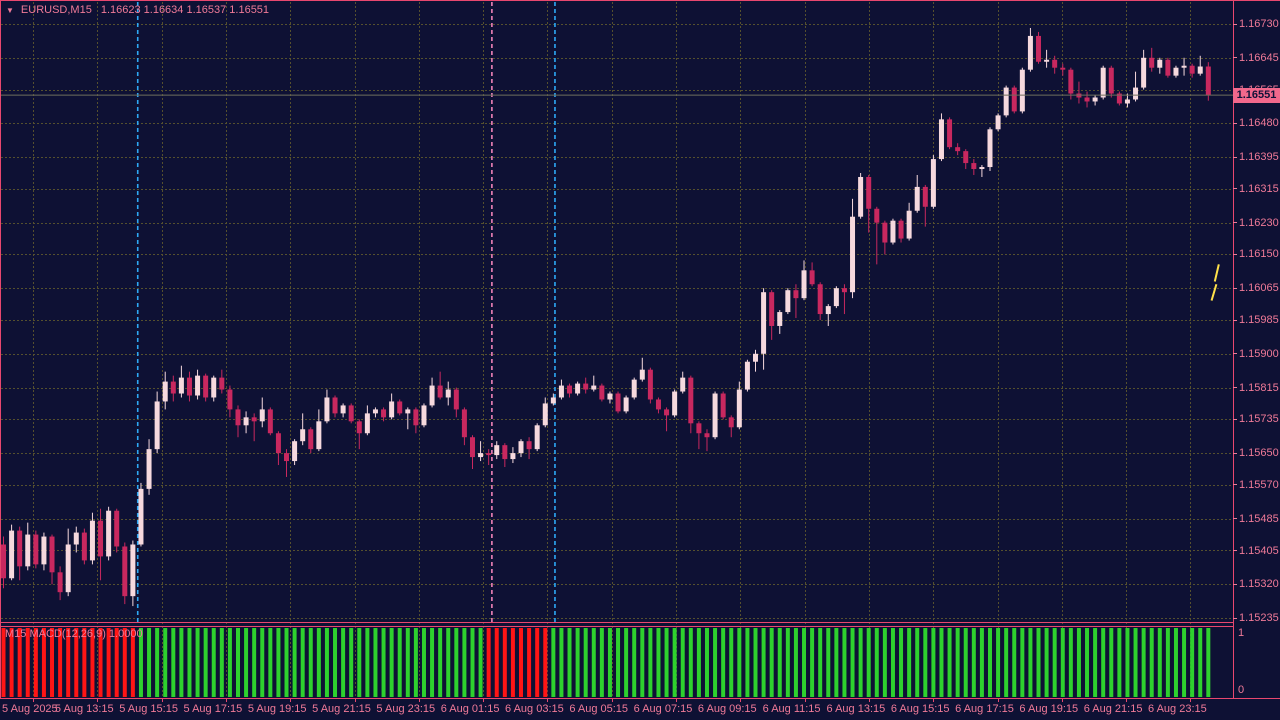  I want to click on price-tick-label: 1.16480, so click(1259, 123).